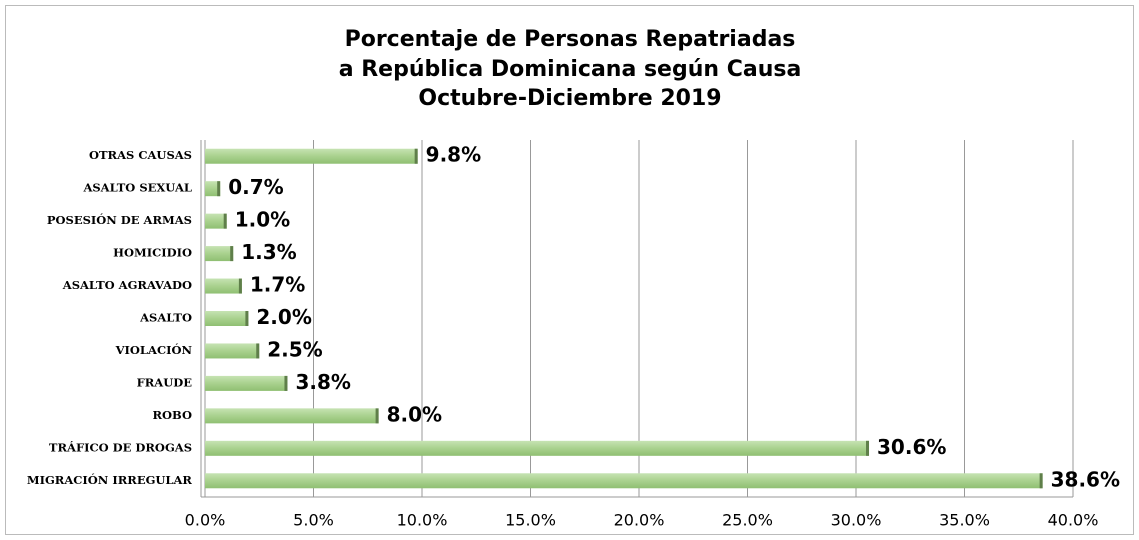 This screenshot has width=1139, height=540. Describe the element at coordinates (322, 382) in the screenshot. I see `value-label: 3.8%` at that location.